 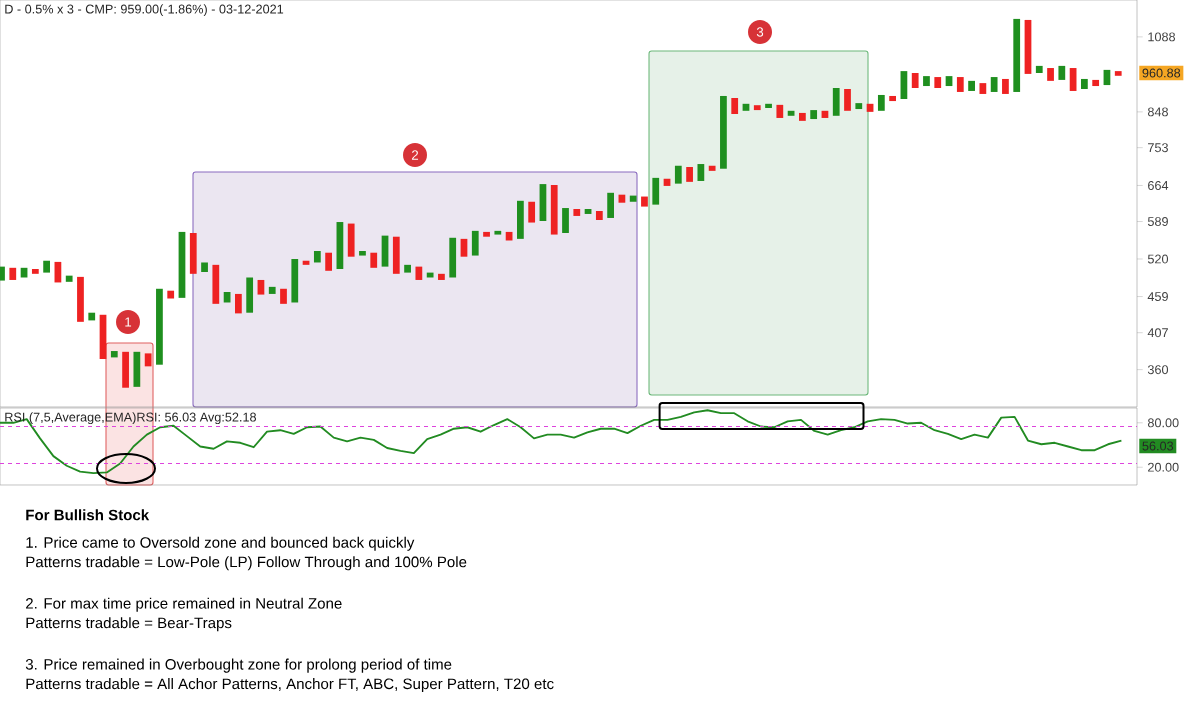 I want to click on text: For Bullish Stock, so click(x=88, y=515).